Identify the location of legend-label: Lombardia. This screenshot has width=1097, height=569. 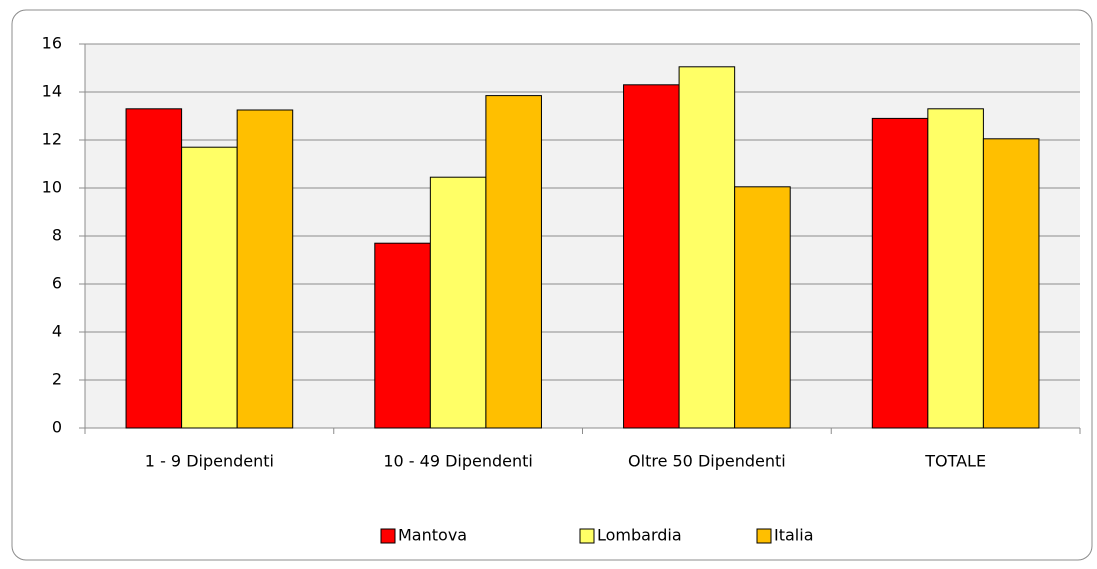
(639, 535).